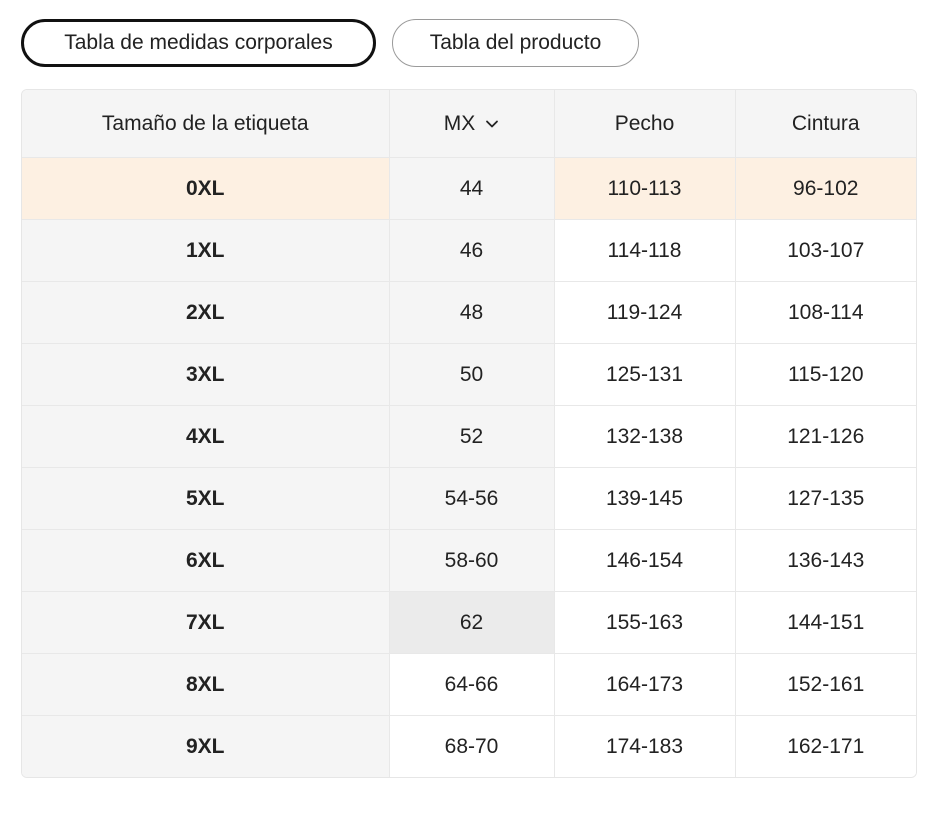 The height and width of the screenshot is (814, 946). Describe the element at coordinates (645, 746) in the screenshot. I see `chest-cell: 174-183` at that location.